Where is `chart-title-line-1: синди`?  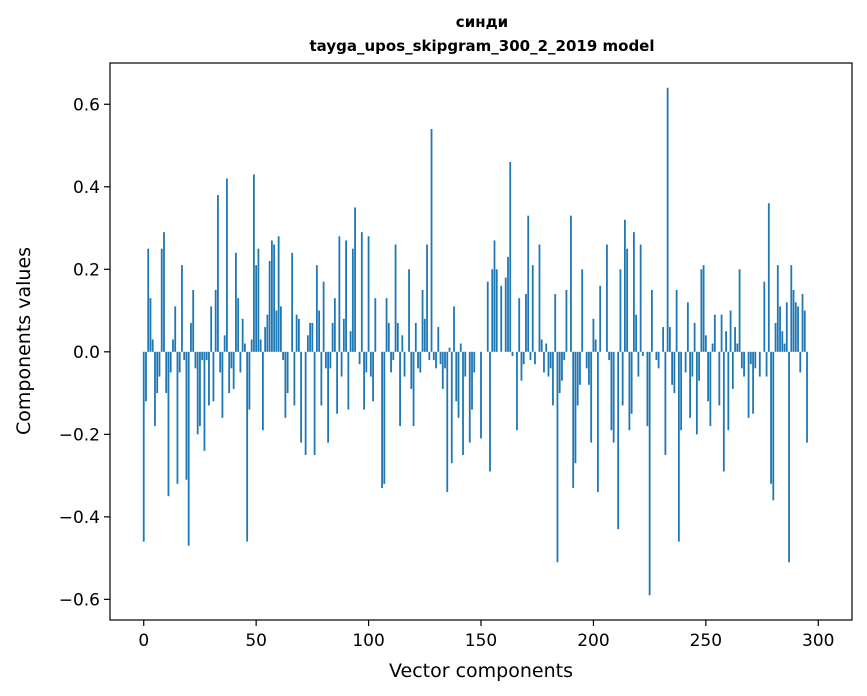
chart-title-line-1: синди is located at coordinates (482, 22).